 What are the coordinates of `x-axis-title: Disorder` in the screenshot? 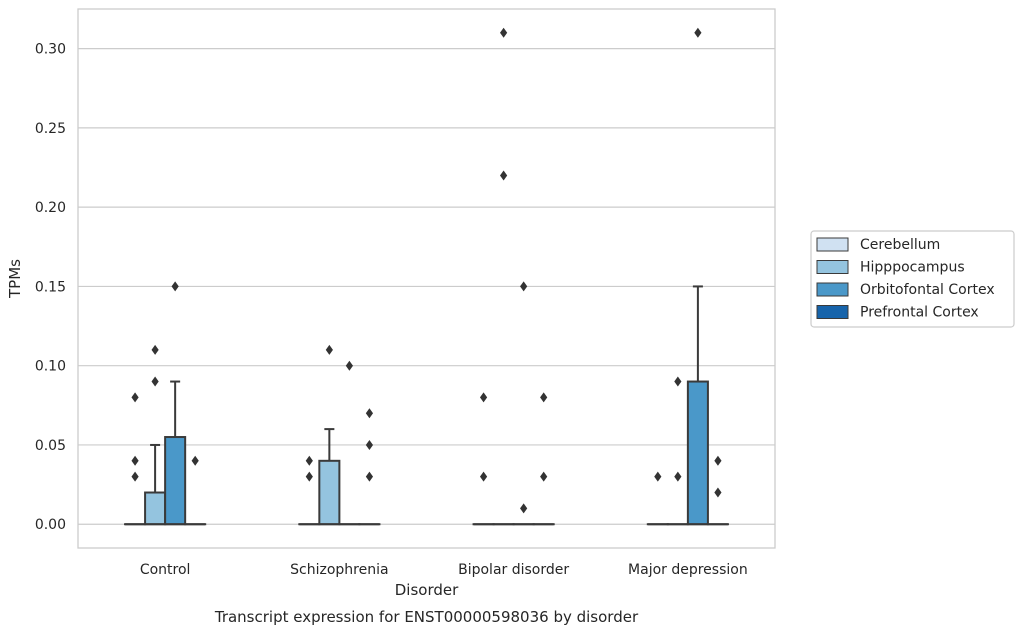 It's located at (427, 590).